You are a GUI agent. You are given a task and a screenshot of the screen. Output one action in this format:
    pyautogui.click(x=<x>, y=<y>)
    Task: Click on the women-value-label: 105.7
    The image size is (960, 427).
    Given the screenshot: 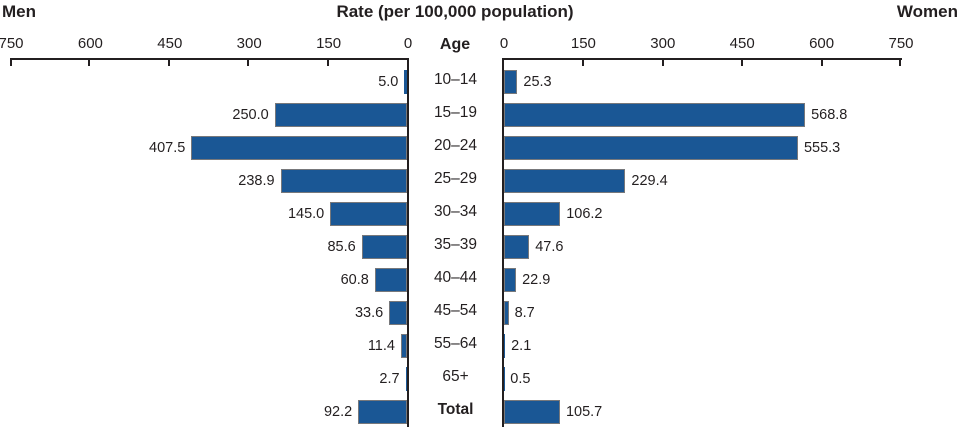 What is the action you would take?
    pyautogui.click(x=584, y=411)
    